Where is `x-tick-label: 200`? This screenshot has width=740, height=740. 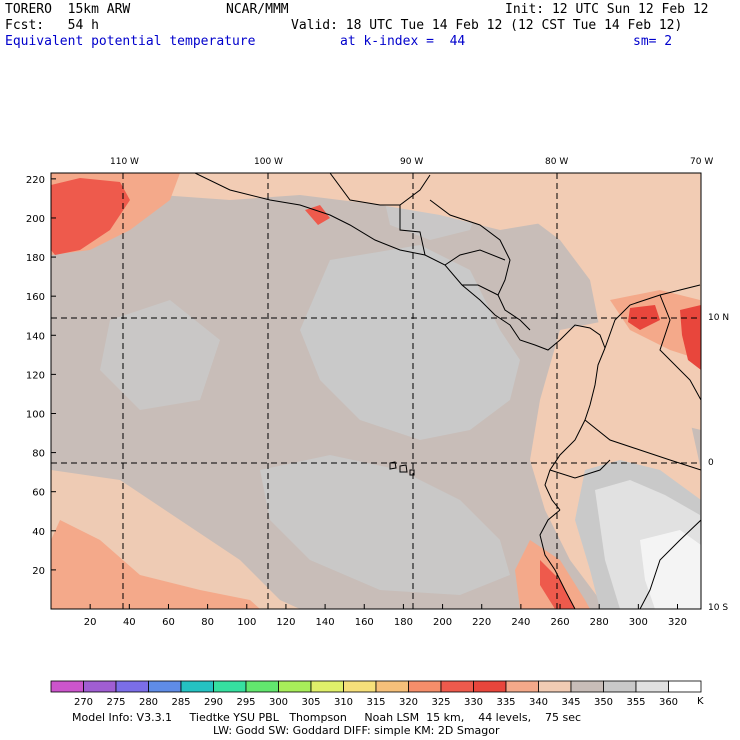
x-tick-label: 200 is located at coordinates (442, 622).